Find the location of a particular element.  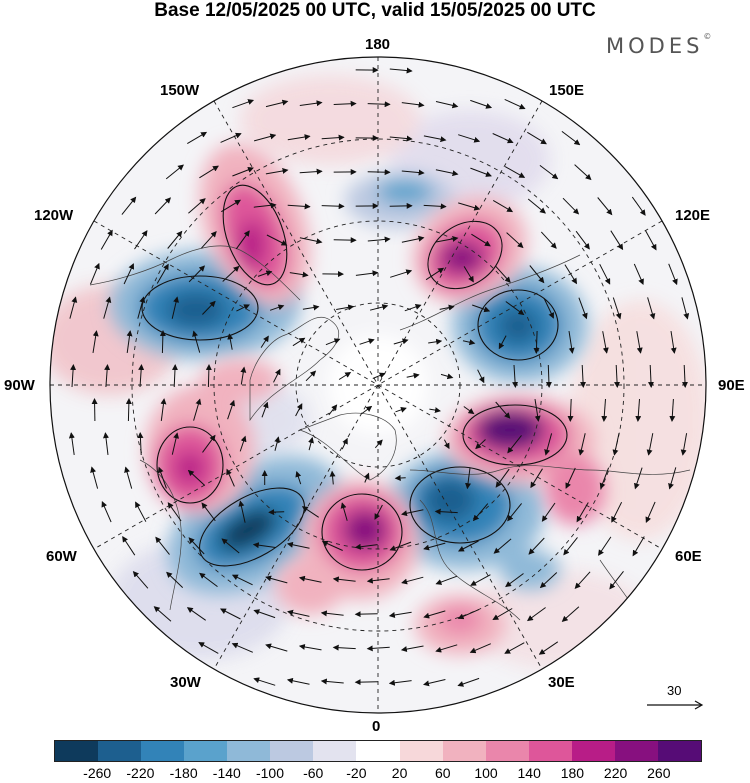

colorbar-tick-label: -180 is located at coordinates (183, 773).